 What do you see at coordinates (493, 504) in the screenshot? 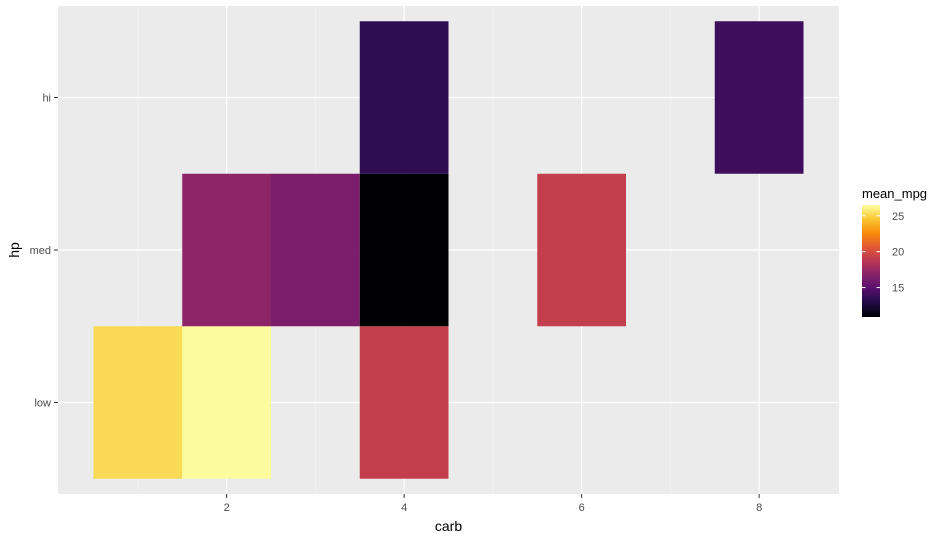
I see `x-axis: 2 4 6 8` at bounding box center [493, 504].